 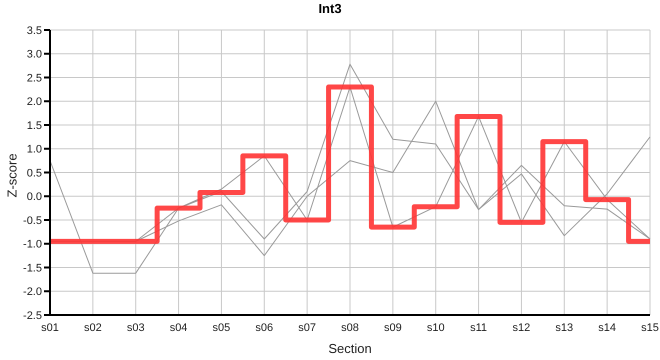 I want to click on y-axis-title: Z-score, so click(x=12, y=175).